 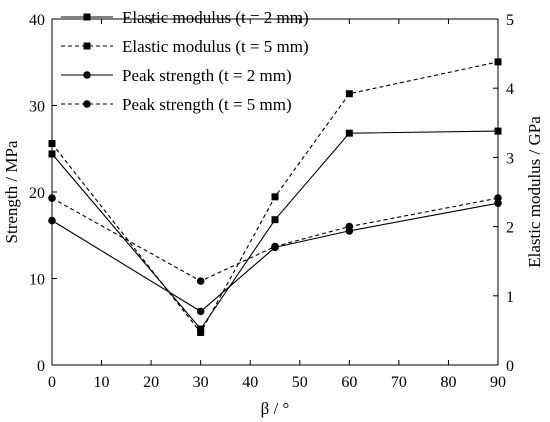 I want to click on y-right-tick-label: 3, so click(x=510, y=158).